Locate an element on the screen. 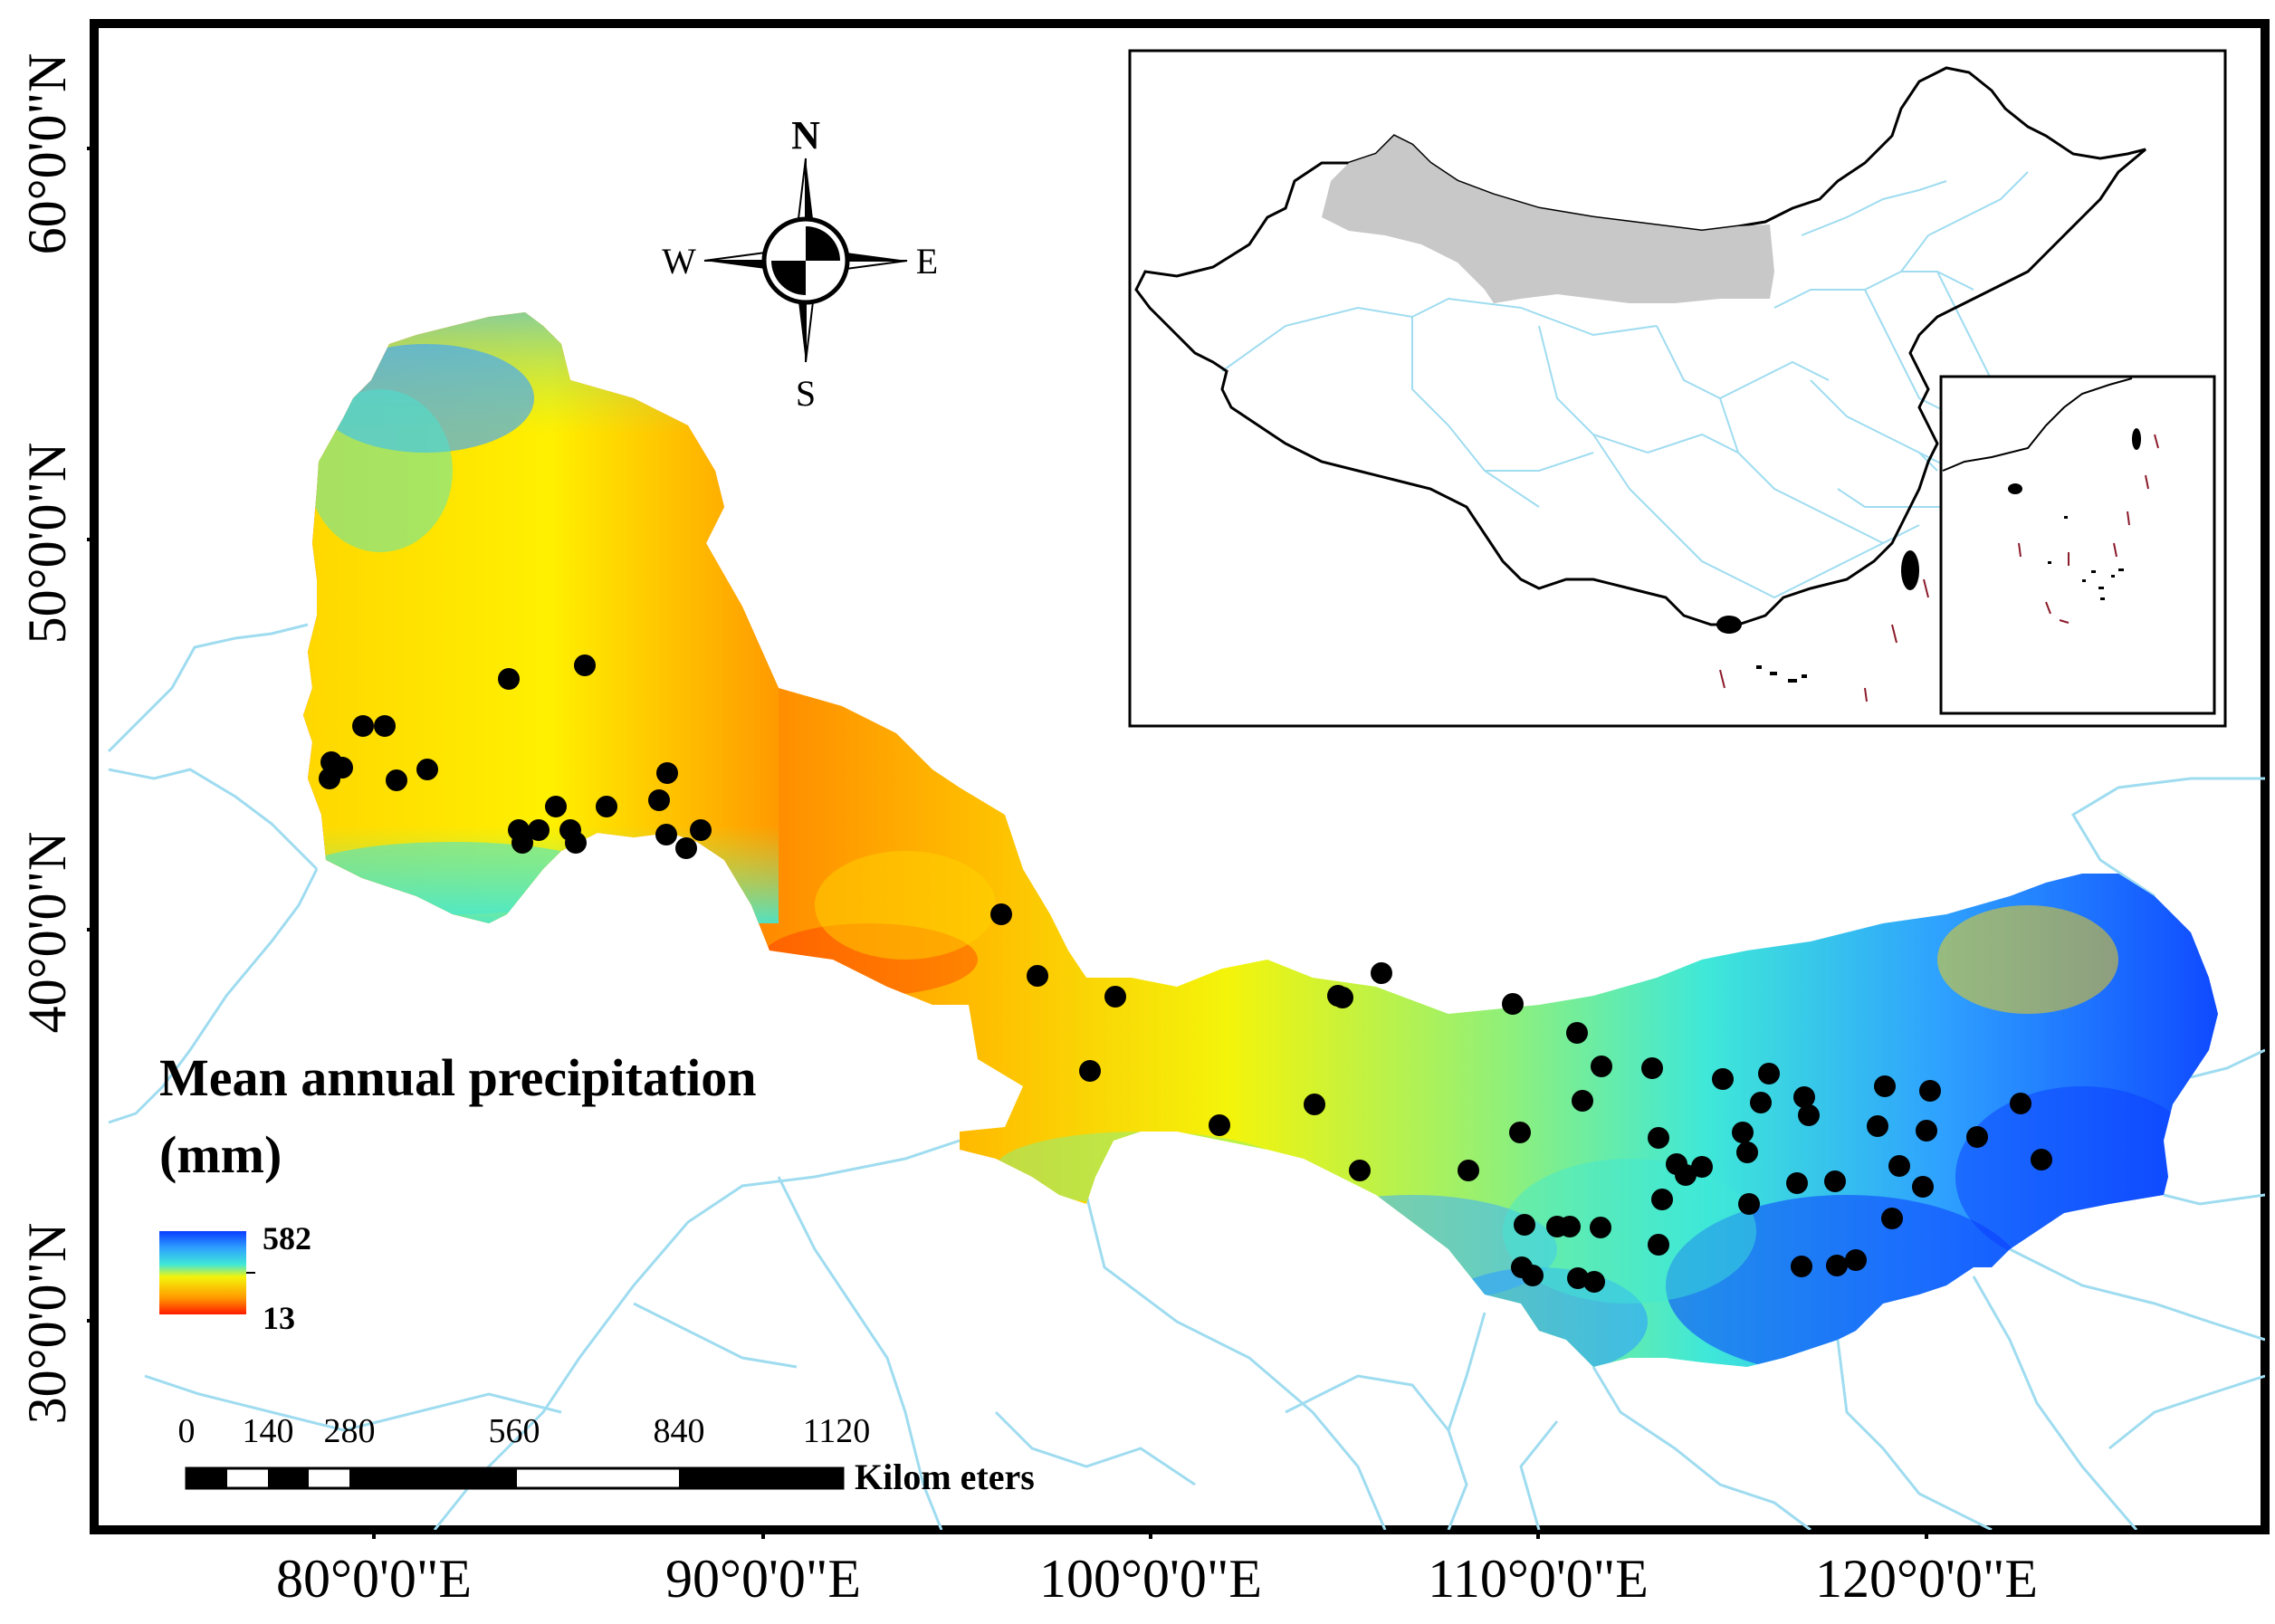 The height and width of the screenshot is (1624, 2275). scale-tick-280: 280 is located at coordinates (350, 1431).